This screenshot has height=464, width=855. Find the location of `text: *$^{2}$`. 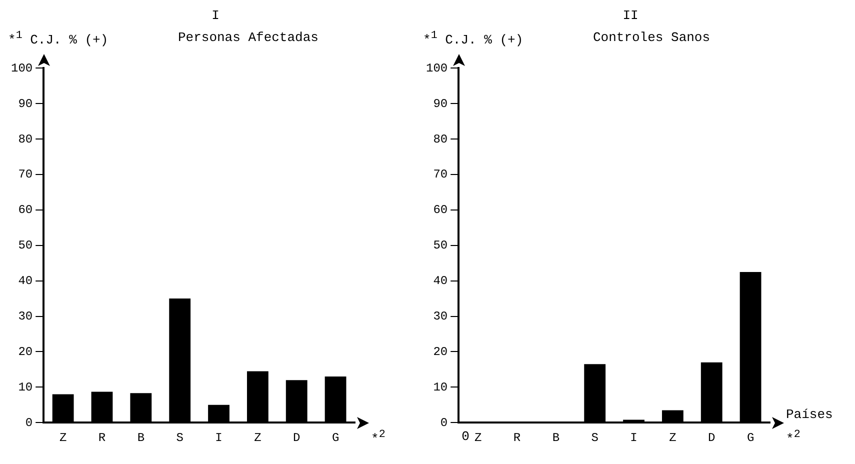

text: *$^{2}$ is located at coordinates (793, 437).